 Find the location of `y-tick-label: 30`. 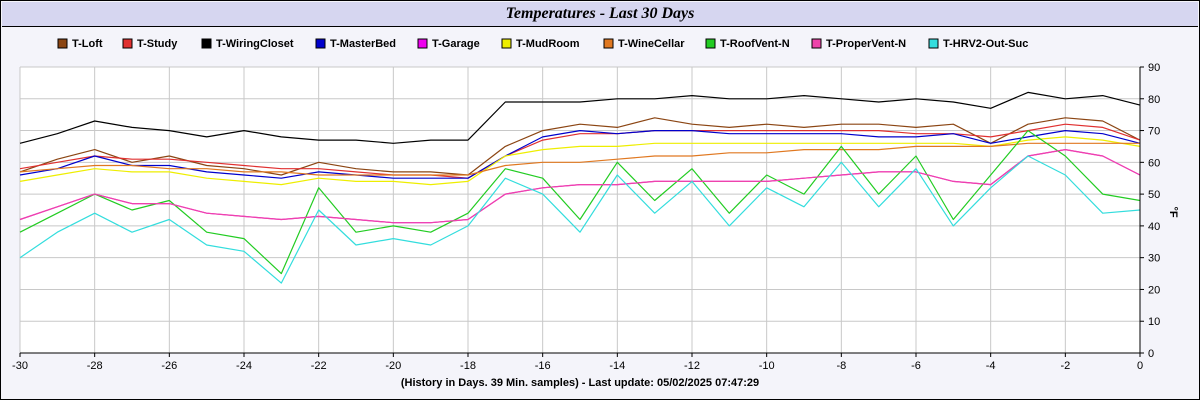

y-tick-label: 30 is located at coordinates (1154, 259).